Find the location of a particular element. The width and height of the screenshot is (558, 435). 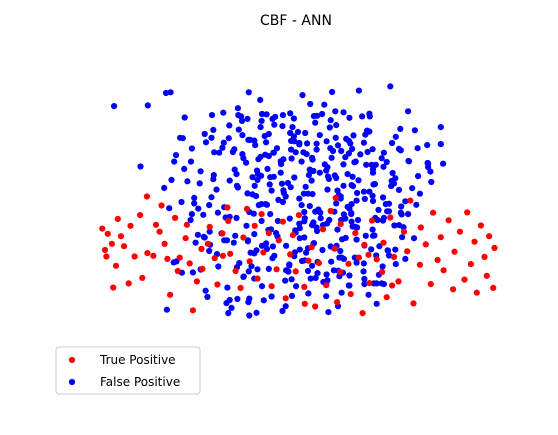

legend-box is located at coordinates (128, 370).